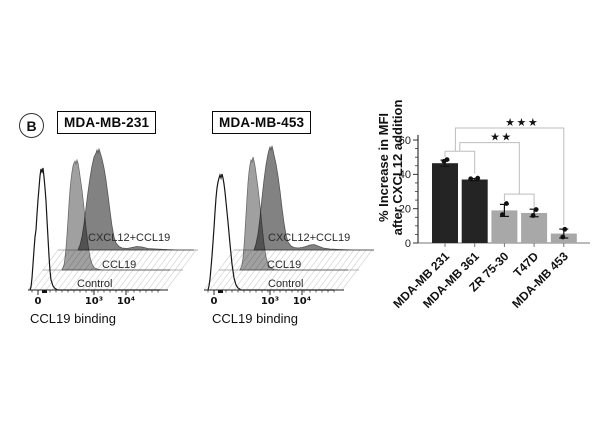 Image resolution: width=600 pixels, height=447 pixels. I want to click on floor-hatch, so click(104, 280).